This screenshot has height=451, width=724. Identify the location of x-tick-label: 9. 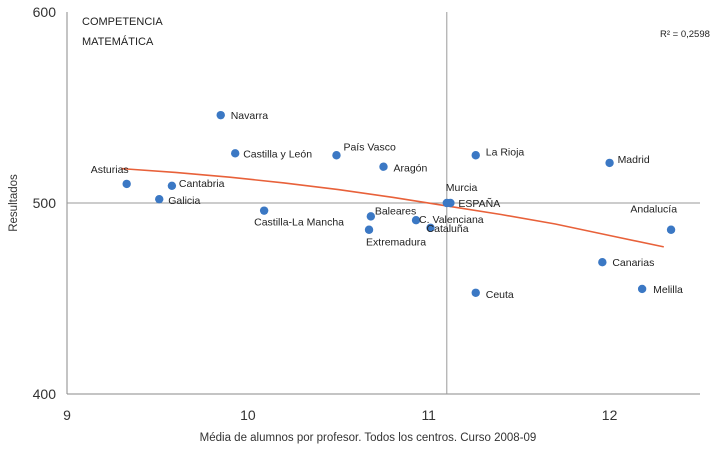
(67, 415).